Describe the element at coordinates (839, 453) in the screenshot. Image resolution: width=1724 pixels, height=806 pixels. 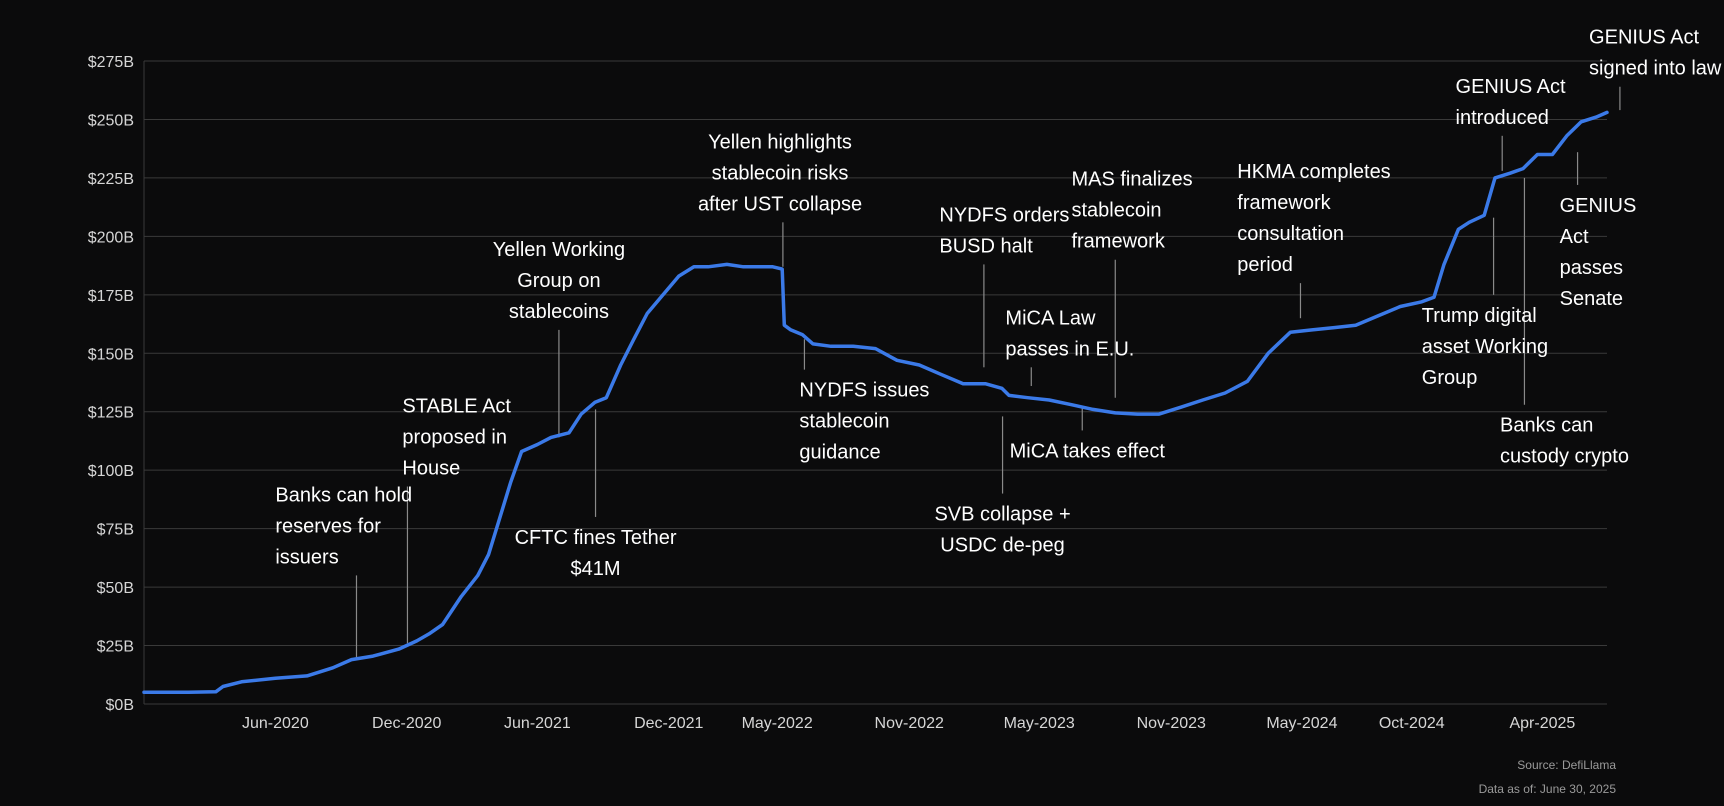
I see `annotation-label: guidance` at that location.